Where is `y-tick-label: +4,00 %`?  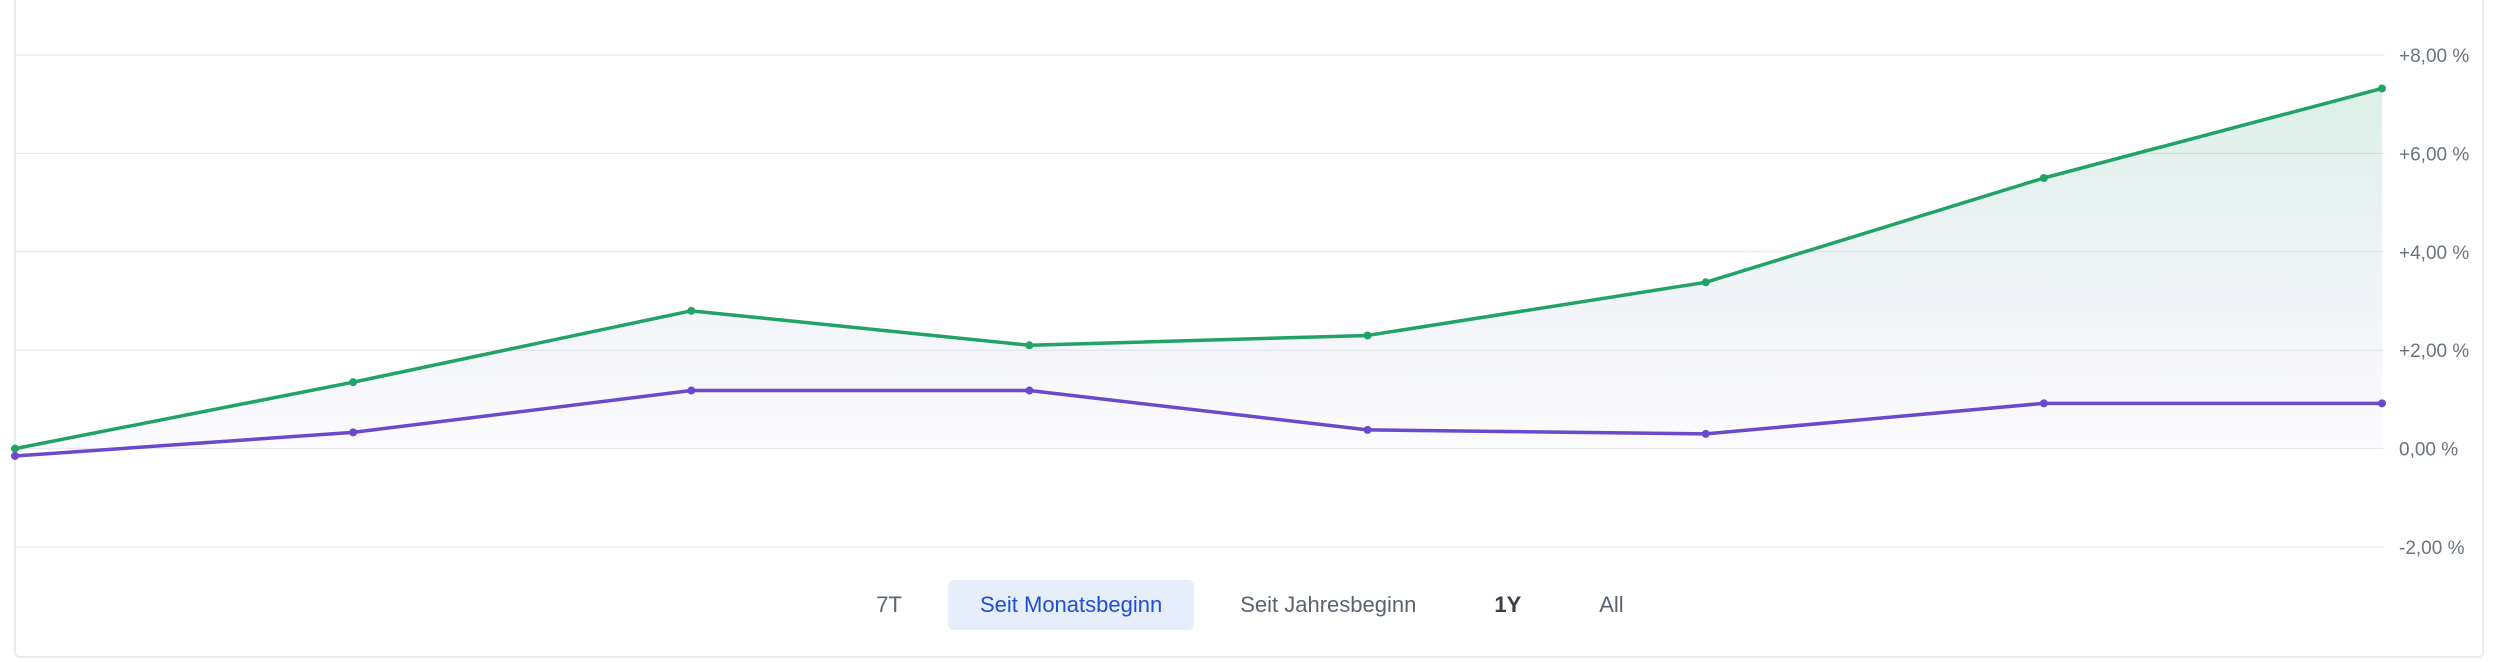 y-tick-label: +4,00 % is located at coordinates (2434, 253).